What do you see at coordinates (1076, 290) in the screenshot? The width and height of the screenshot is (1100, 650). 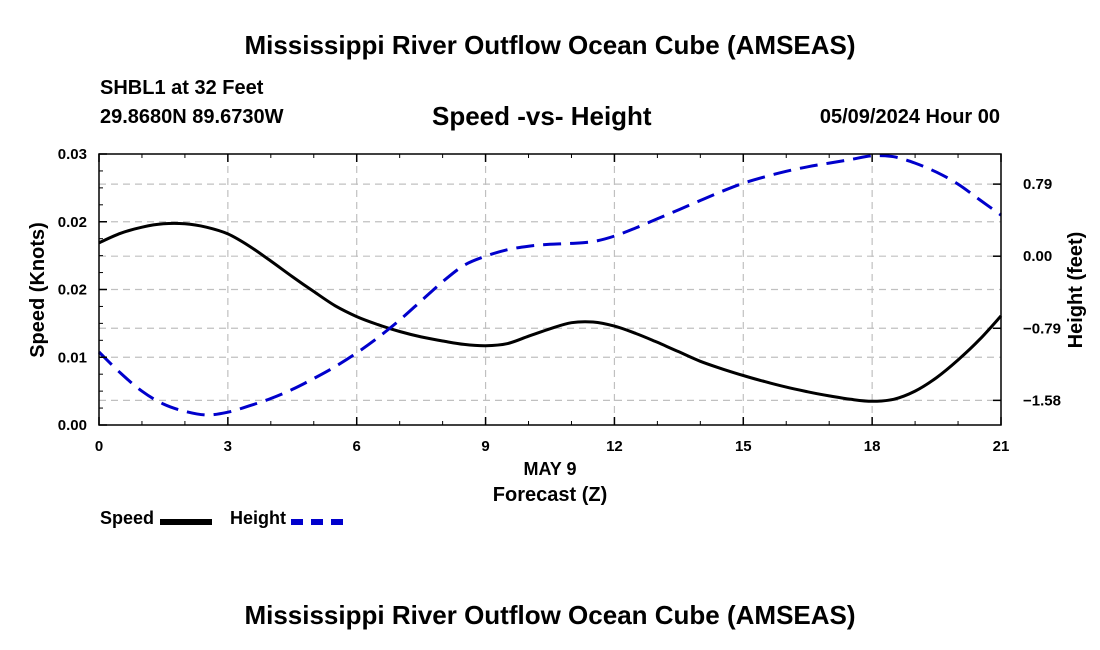 I see `y-axis-right-label: Height (feet)` at bounding box center [1076, 290].